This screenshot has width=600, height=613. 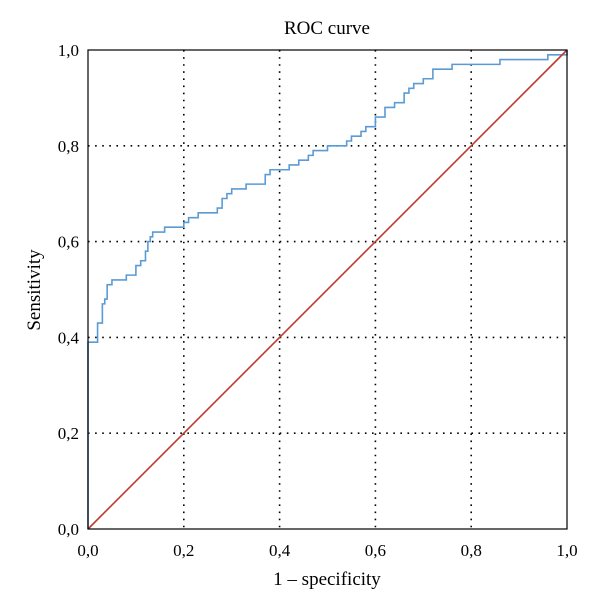 What do you see at coordinates (69, 337) in the screenshot?
I see `y-tick-label: 0,4` at bounding box center [69, 337].